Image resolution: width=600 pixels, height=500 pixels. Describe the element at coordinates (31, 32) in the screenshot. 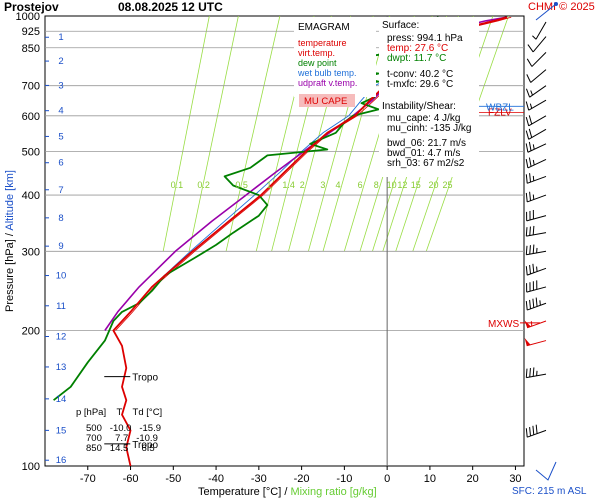

I see `pressure-tick-label: 925` at that location.